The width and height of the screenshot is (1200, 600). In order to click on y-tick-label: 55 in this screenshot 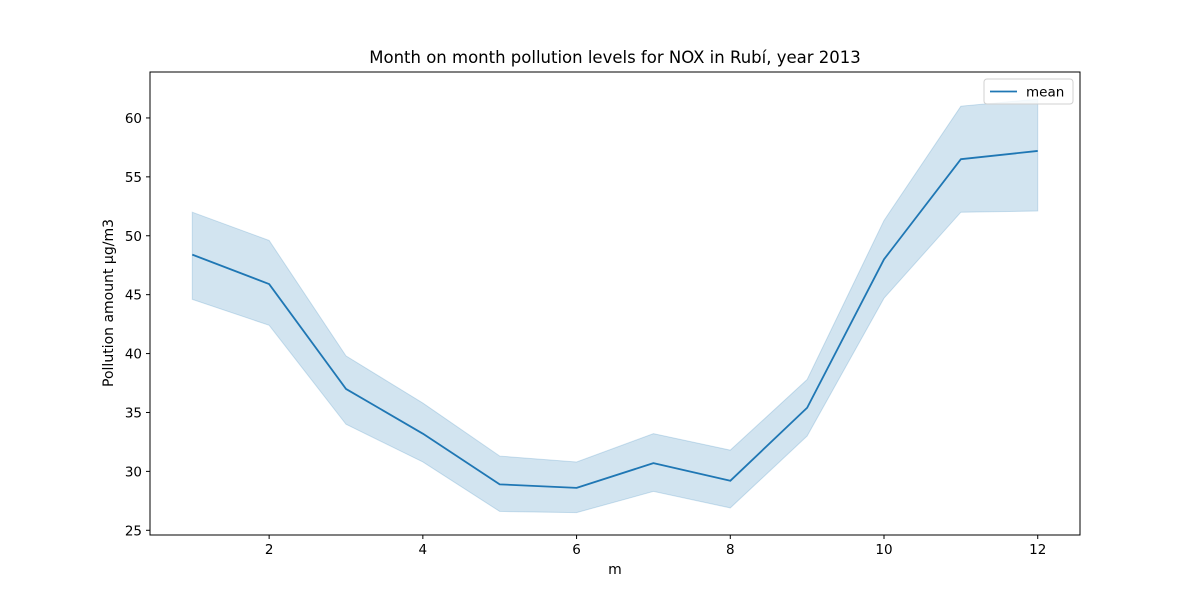, I will do `click(133, 178)`.